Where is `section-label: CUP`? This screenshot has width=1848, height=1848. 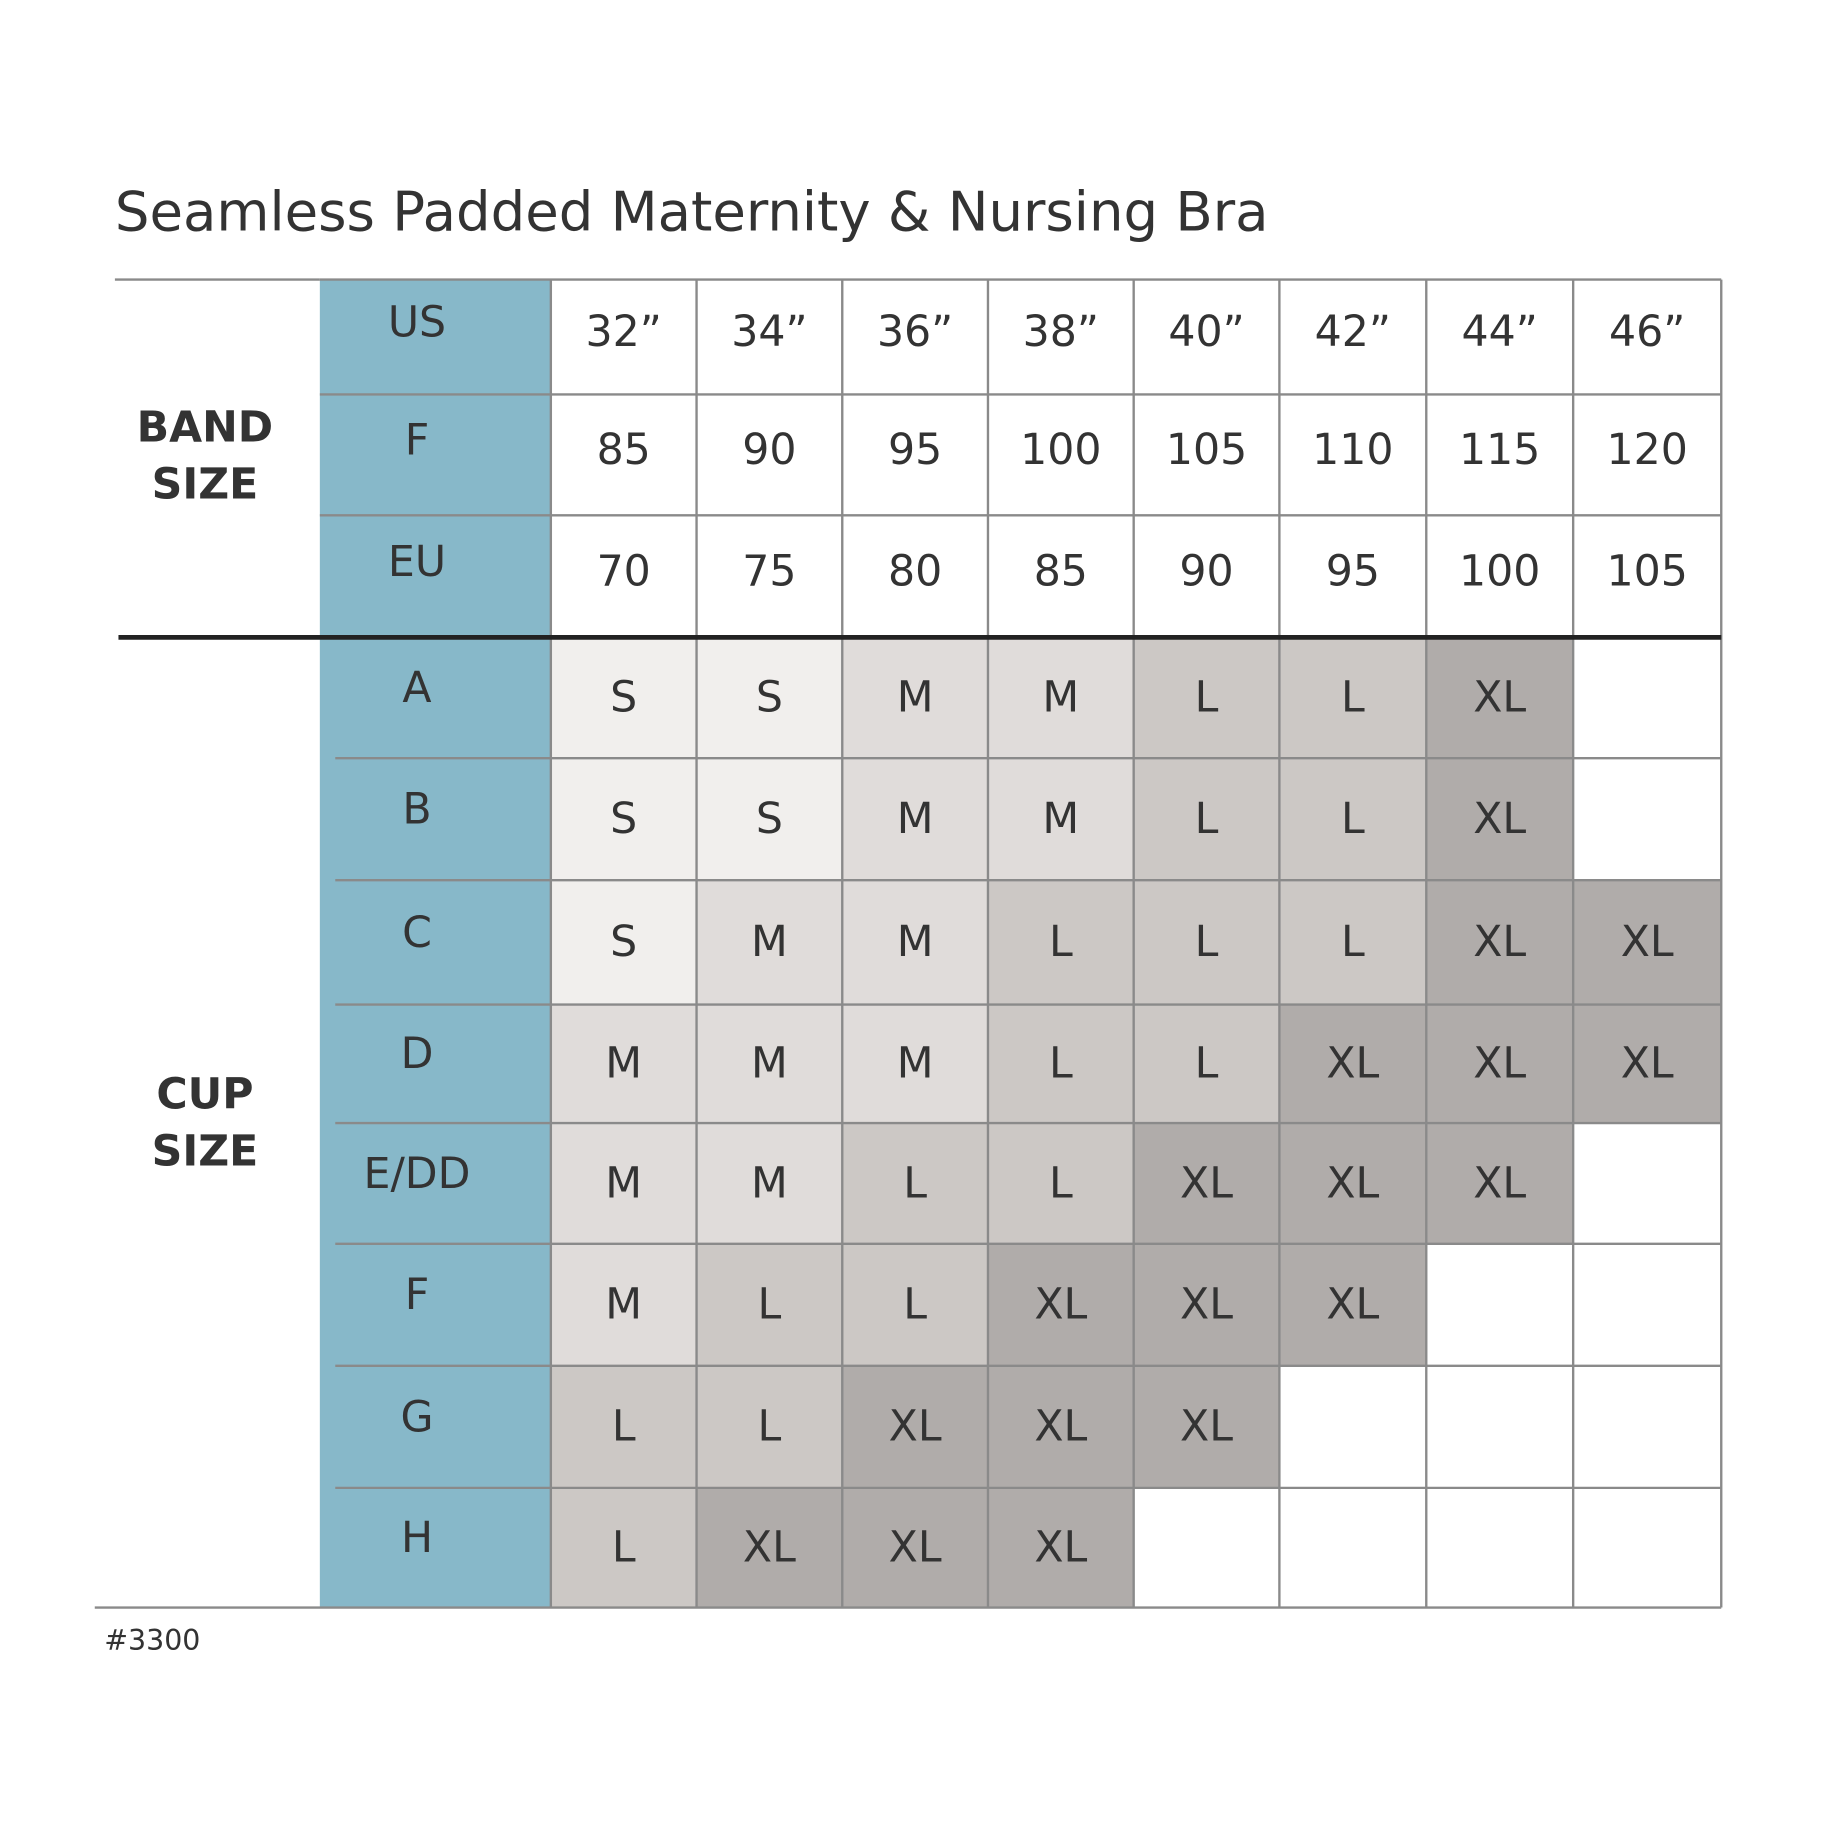 section-label: CUP is located at coordinates (204, 1094).